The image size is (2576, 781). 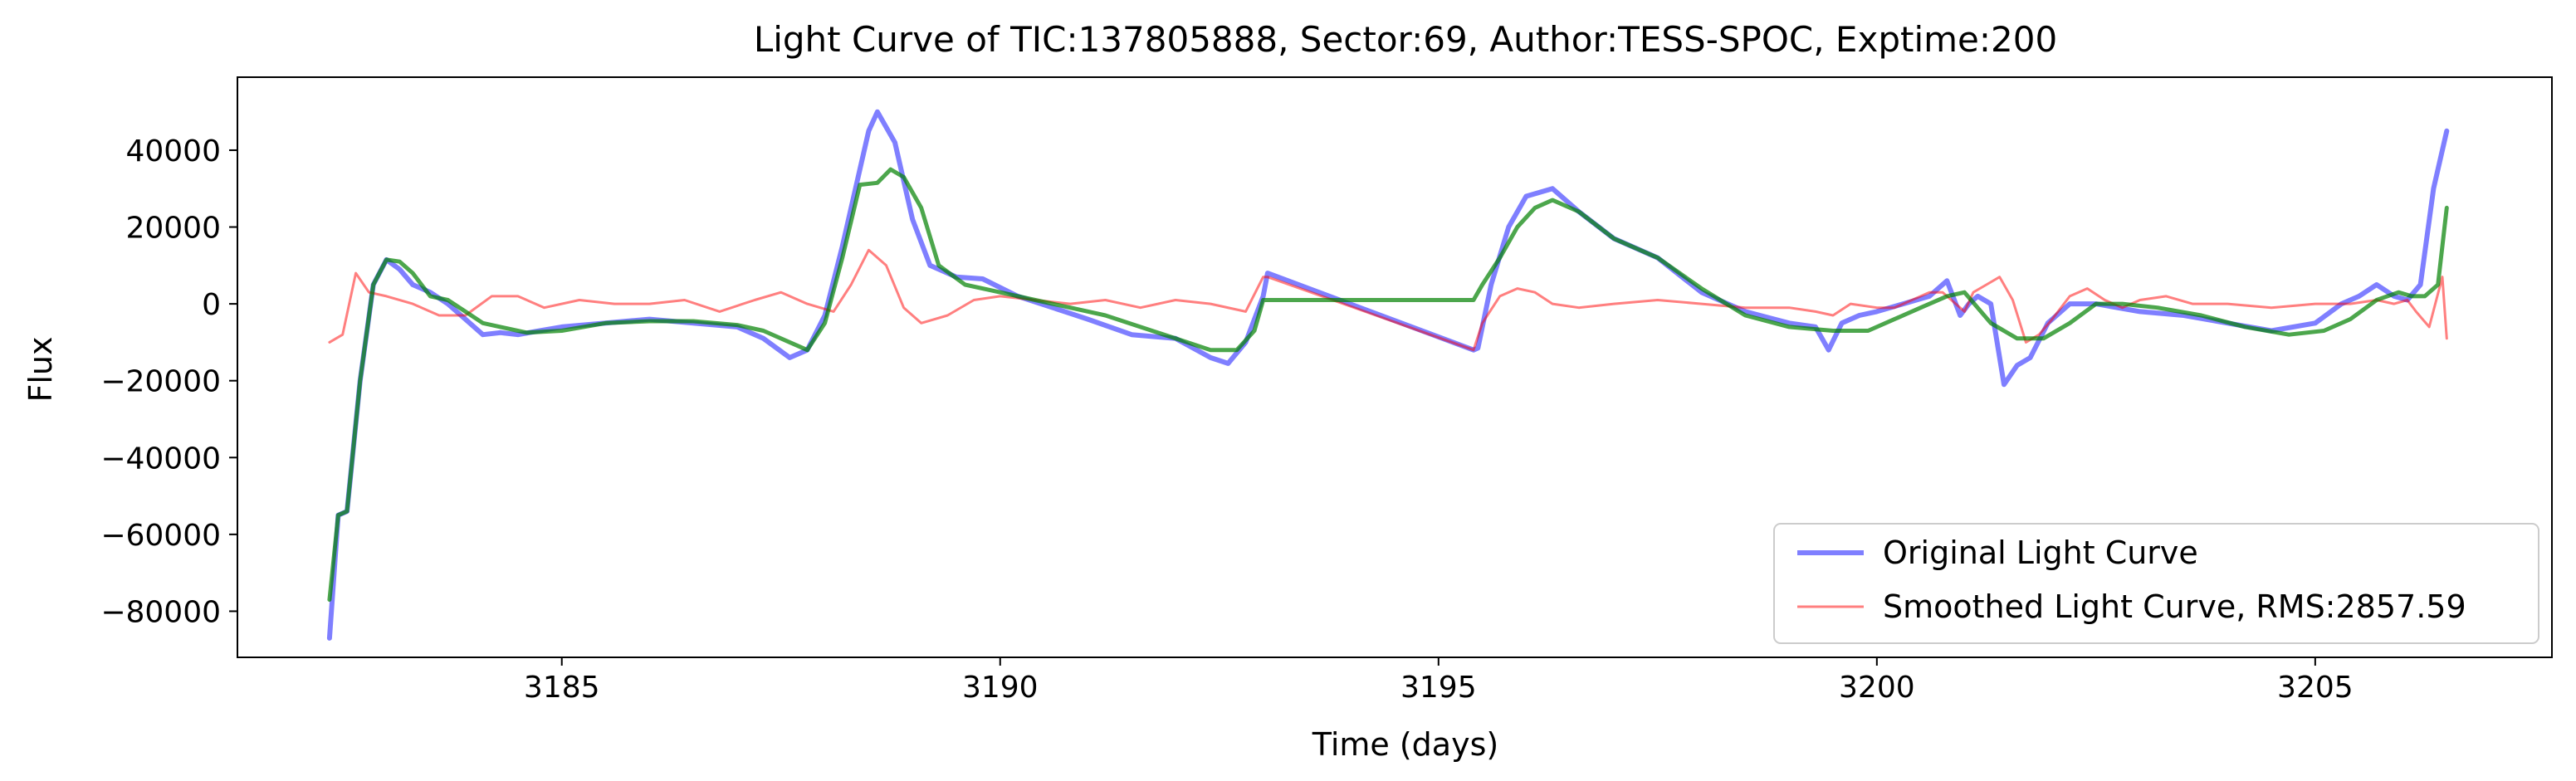 I want to click on x-tick-label: 3190, so click(x=1000, y=688).